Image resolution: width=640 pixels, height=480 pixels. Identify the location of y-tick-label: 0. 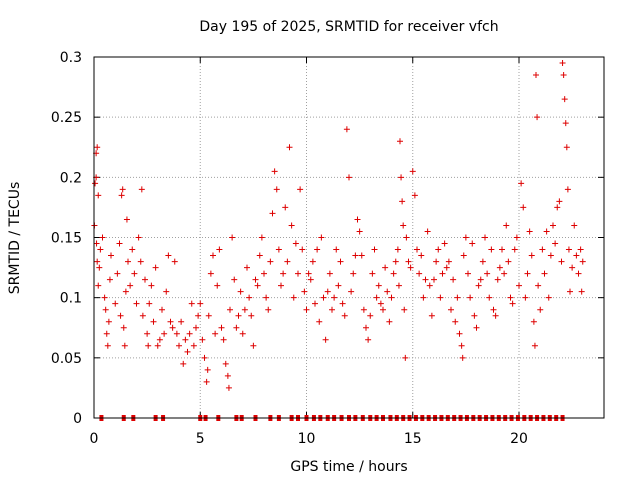
(77, 419).